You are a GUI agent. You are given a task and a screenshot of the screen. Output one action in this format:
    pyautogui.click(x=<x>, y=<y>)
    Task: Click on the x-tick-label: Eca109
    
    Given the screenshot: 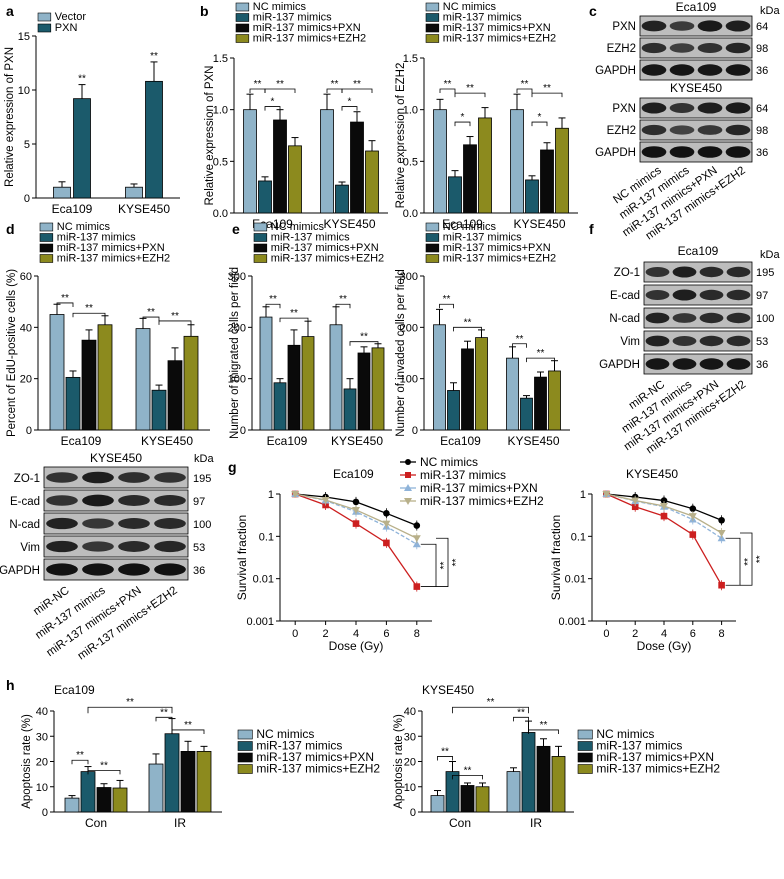 What is the action you would take?
    pyautogui.click(x=81, y=441)
    